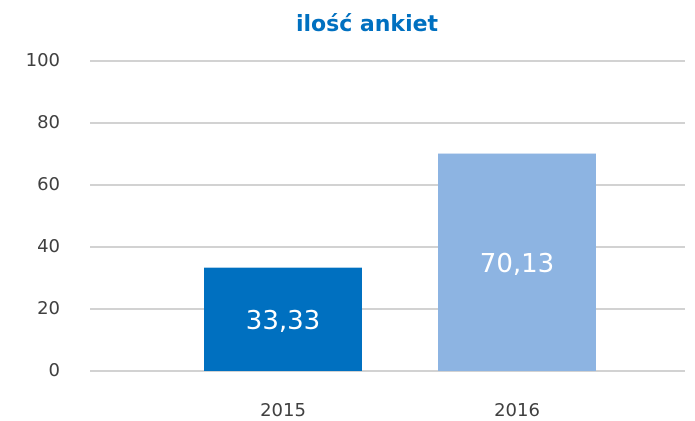 This screenshot has width=695, height=421. I want to click on y-tick-label: 80, so click(48, 122).